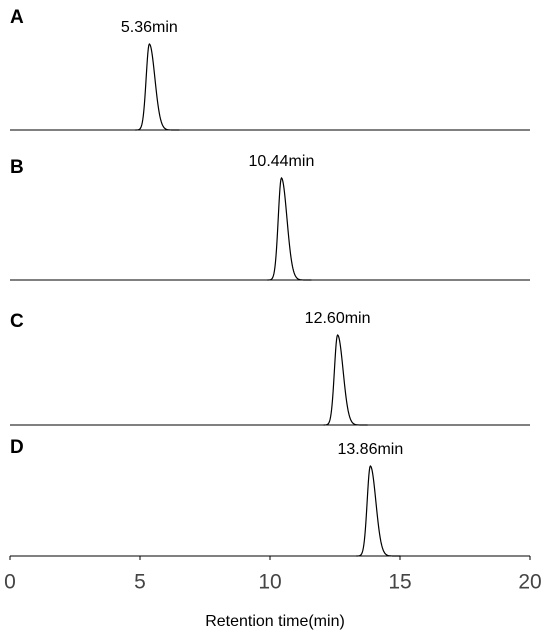  I want to click on panel-label: B, so click(17, 167).